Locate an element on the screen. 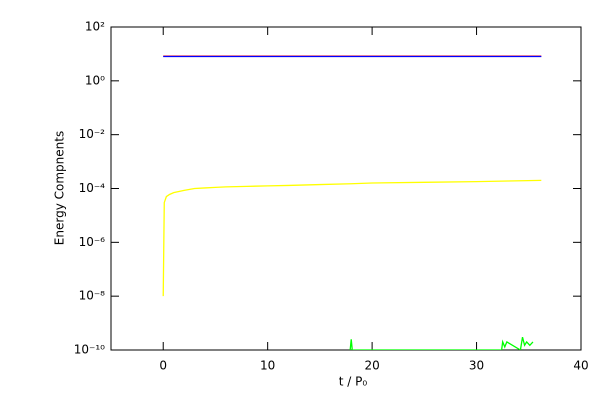  y-tick-label: 10⁻¹⁰ is located at coordinates (89, 350).